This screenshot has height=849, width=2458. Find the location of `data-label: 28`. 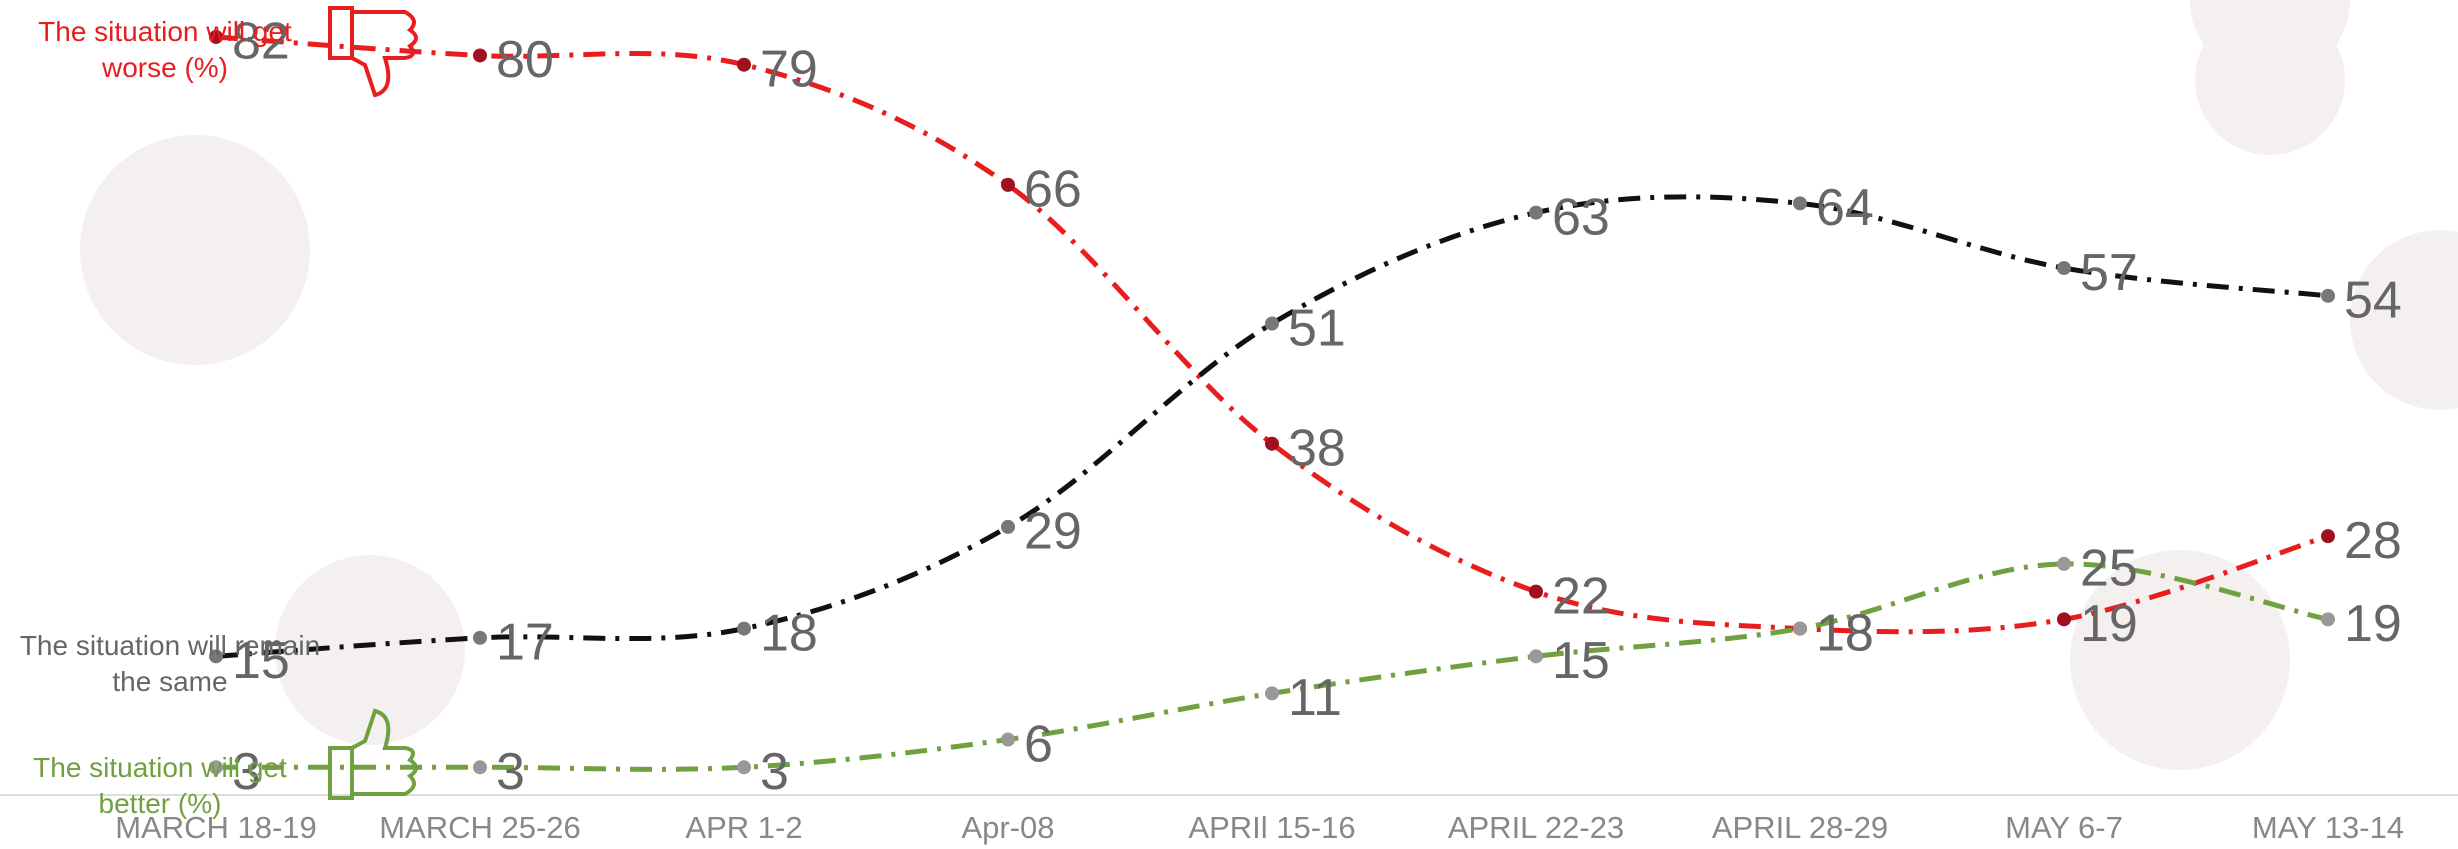

data-label: 28 is located at coordinates (2373, 541).